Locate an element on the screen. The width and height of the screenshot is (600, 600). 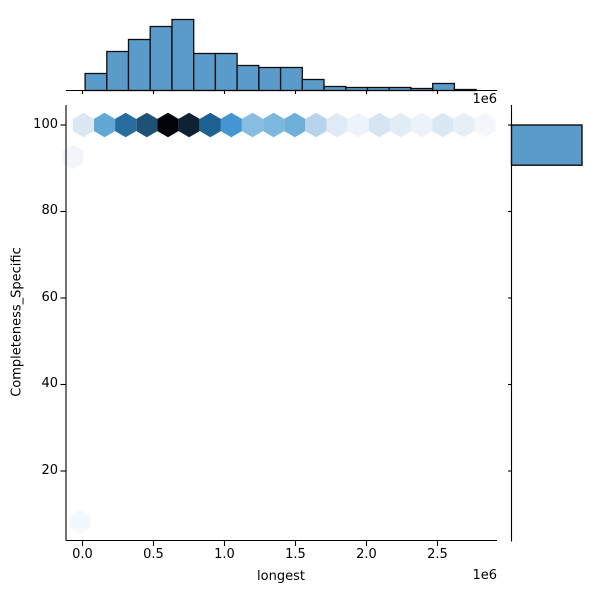
y-tick-label: 80 is located at coordinates (49, 210).